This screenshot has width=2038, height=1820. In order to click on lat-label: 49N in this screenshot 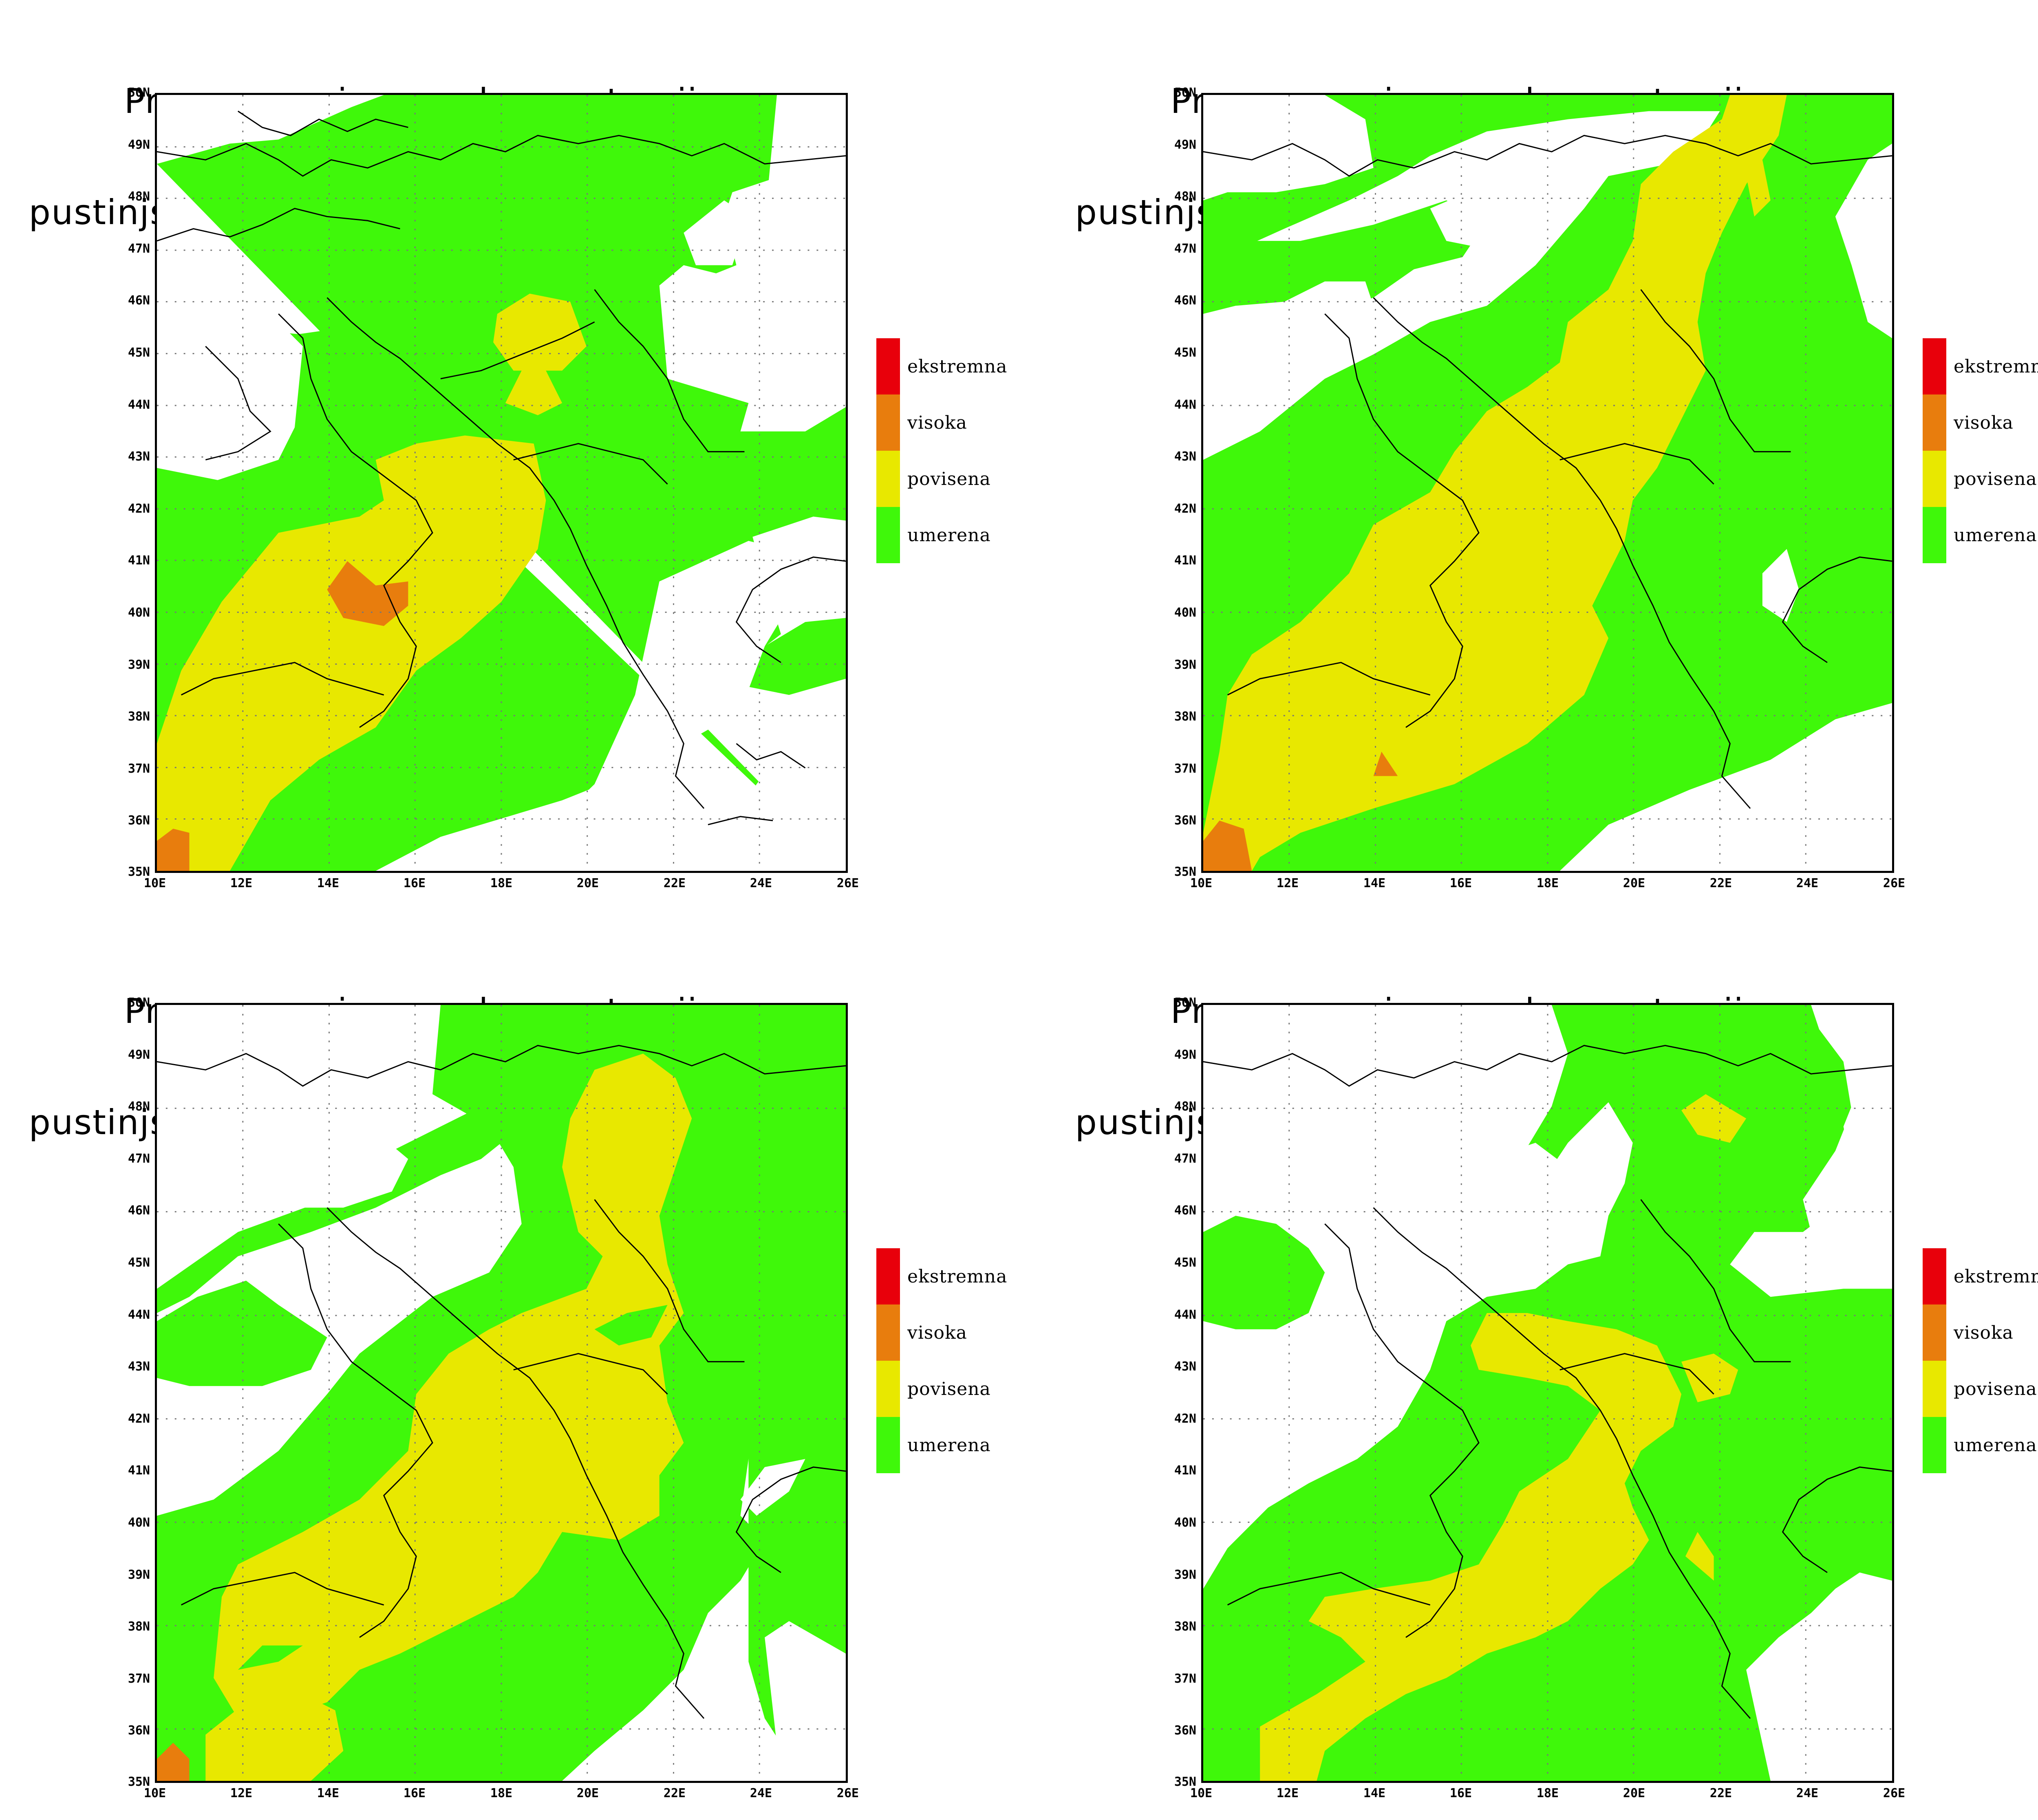, I will do `click(1185, 1055)`.